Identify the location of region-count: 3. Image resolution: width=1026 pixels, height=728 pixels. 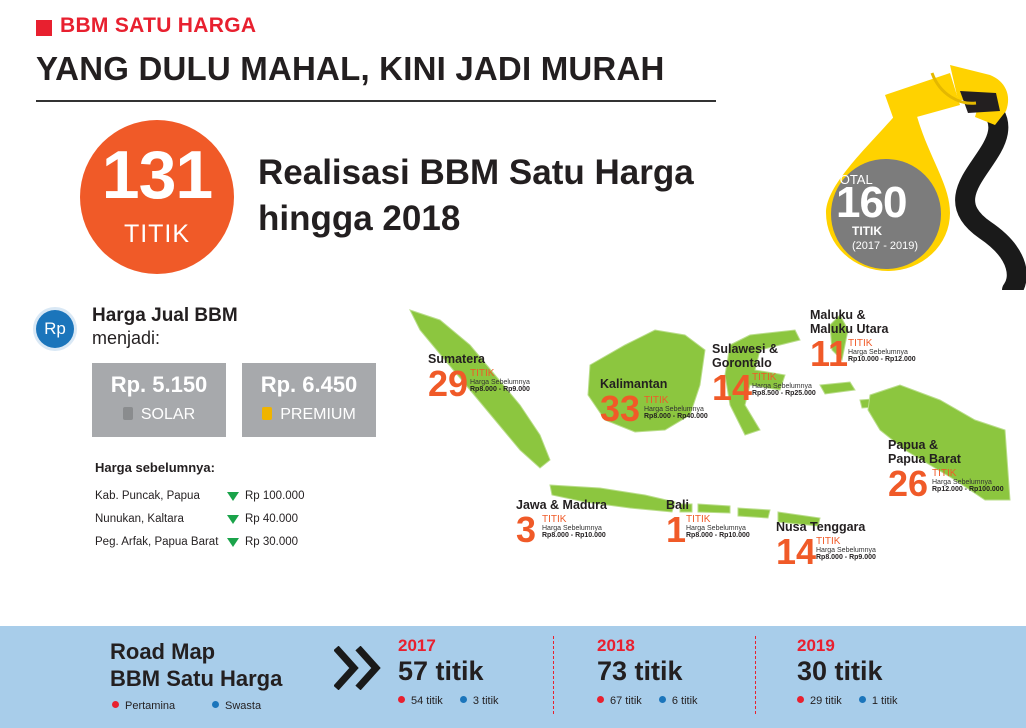
(526, 529).